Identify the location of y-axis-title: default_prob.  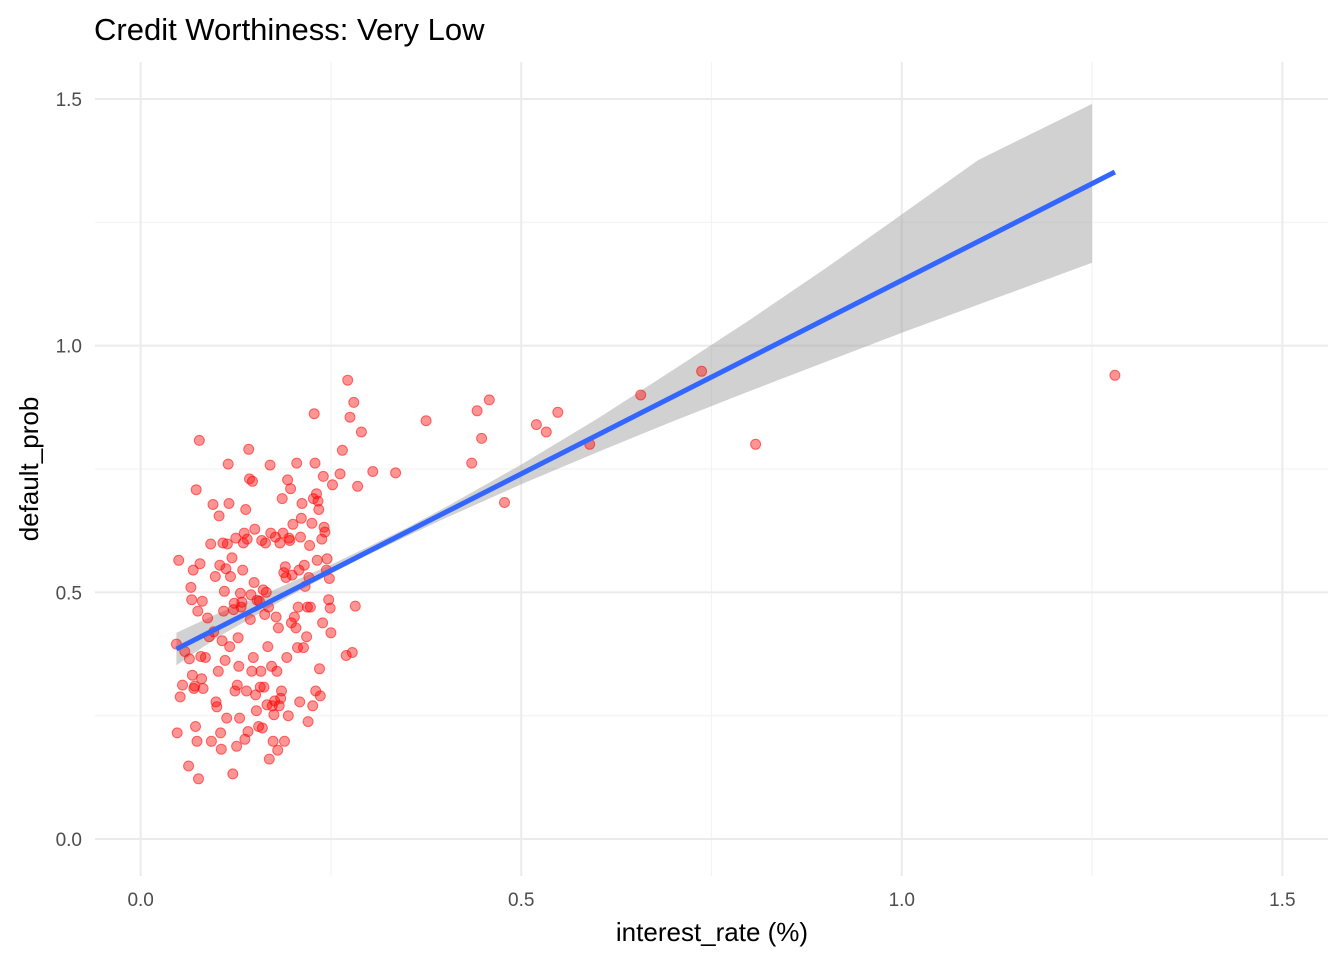
(29, 469).